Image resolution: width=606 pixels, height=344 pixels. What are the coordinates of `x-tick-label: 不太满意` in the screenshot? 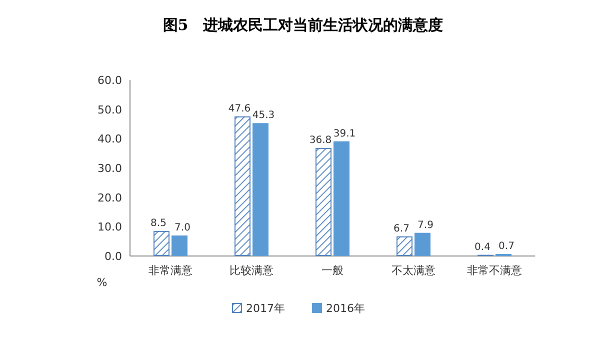 It's located at (414, 270).